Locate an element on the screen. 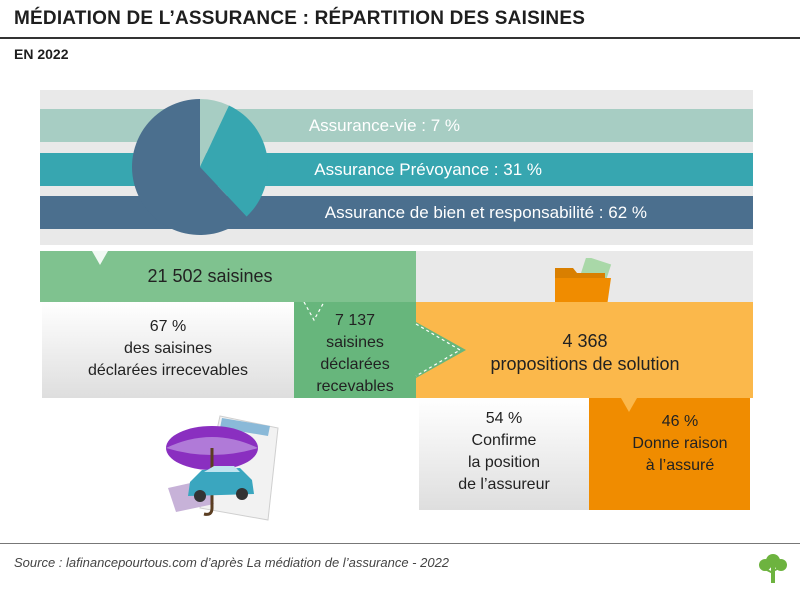 This screenshot has height=589, width=800. pie-slice-assurance-bien is located at coordinates (189, 167).